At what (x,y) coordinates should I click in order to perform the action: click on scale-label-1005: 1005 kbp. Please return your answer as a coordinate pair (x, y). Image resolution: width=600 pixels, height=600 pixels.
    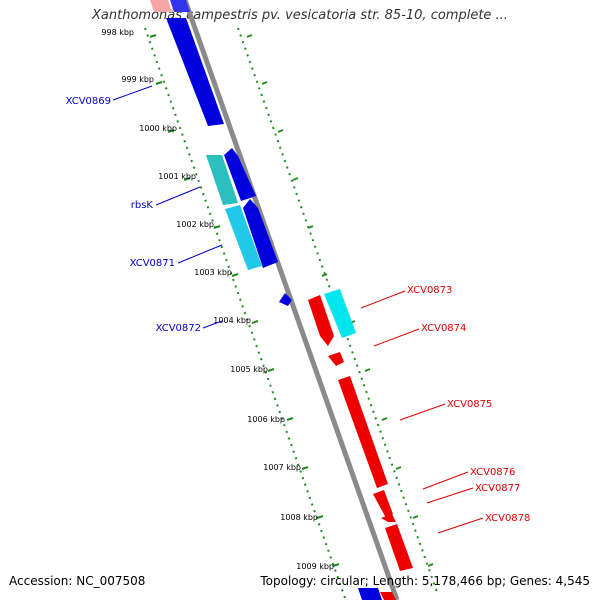
    Looking at the image, I should click on (249, 369).